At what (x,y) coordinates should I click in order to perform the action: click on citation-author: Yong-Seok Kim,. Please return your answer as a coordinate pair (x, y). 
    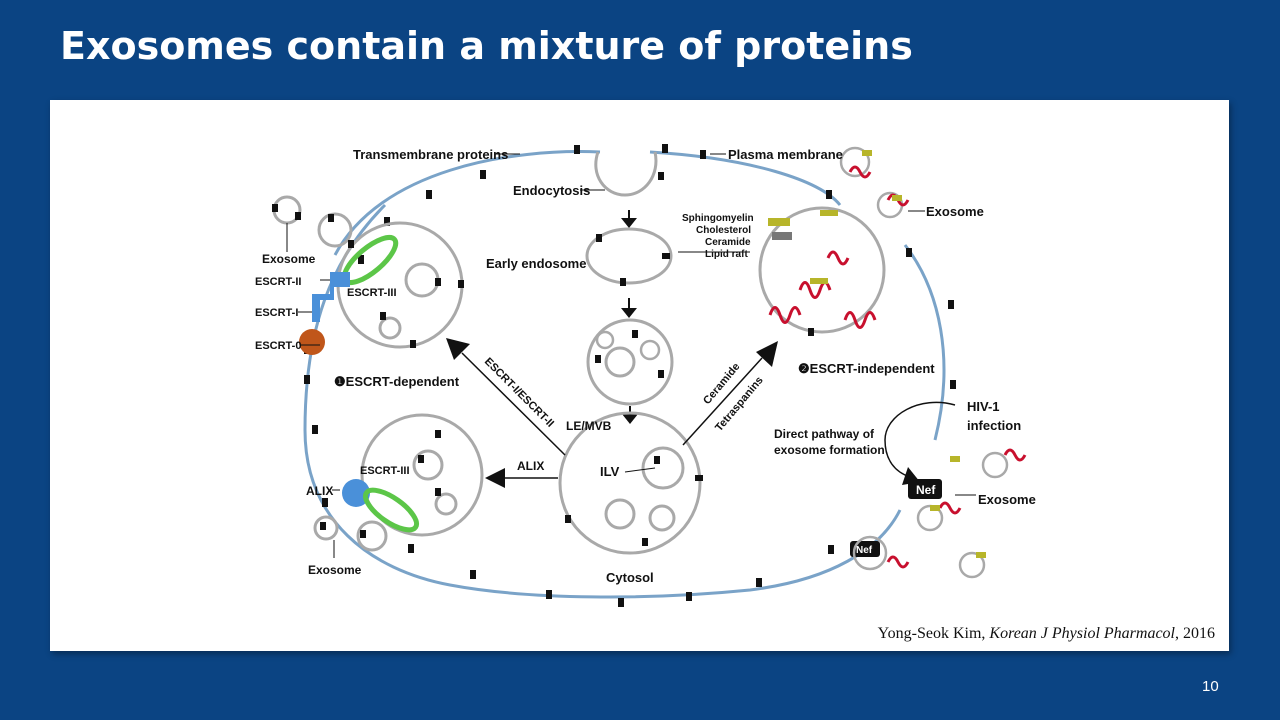
    Looking at the image, I should click on (933, 633).